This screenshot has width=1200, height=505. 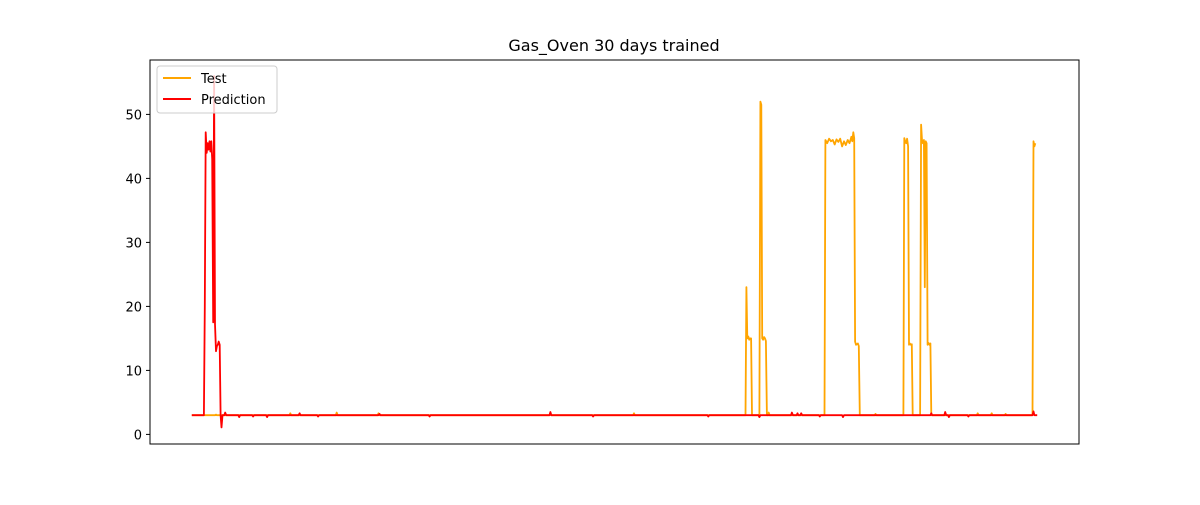 What do you see at coordinates (213, 79) in the screenshot?
I see `legend-label-test: Test` at bounding box center [213, 79].